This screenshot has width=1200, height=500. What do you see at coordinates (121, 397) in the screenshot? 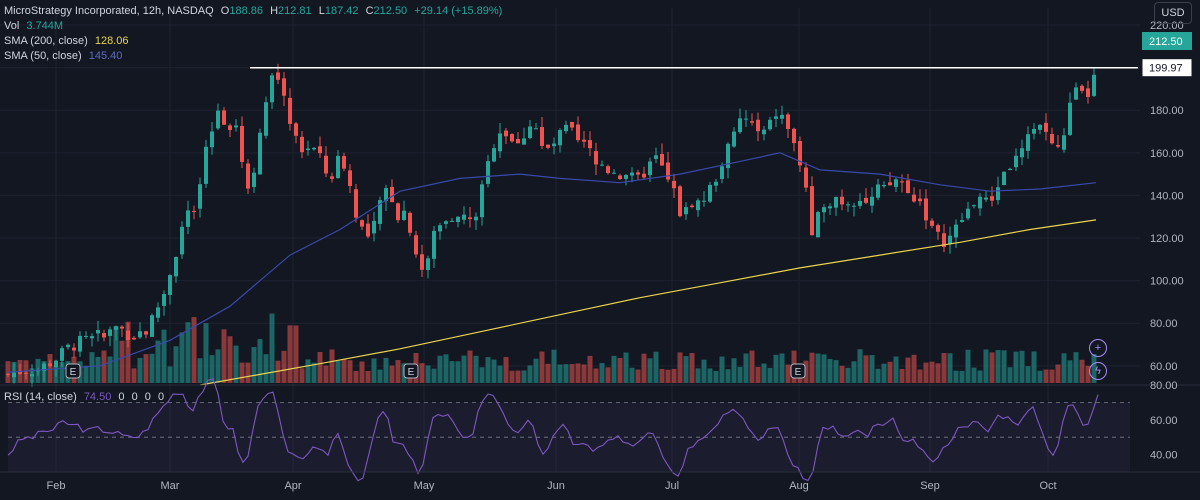
I see `rsi-extra-1: 0` at bounding box center [121, 397].